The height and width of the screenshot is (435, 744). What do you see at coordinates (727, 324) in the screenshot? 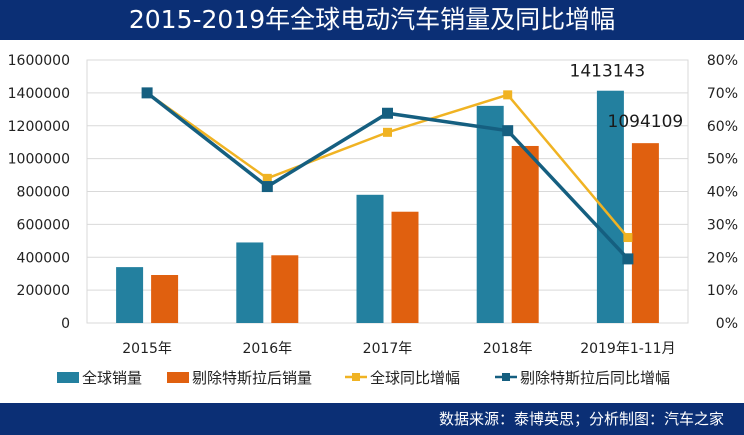
I see `right-tick-label: 0%` at bounding box center [727, 324].